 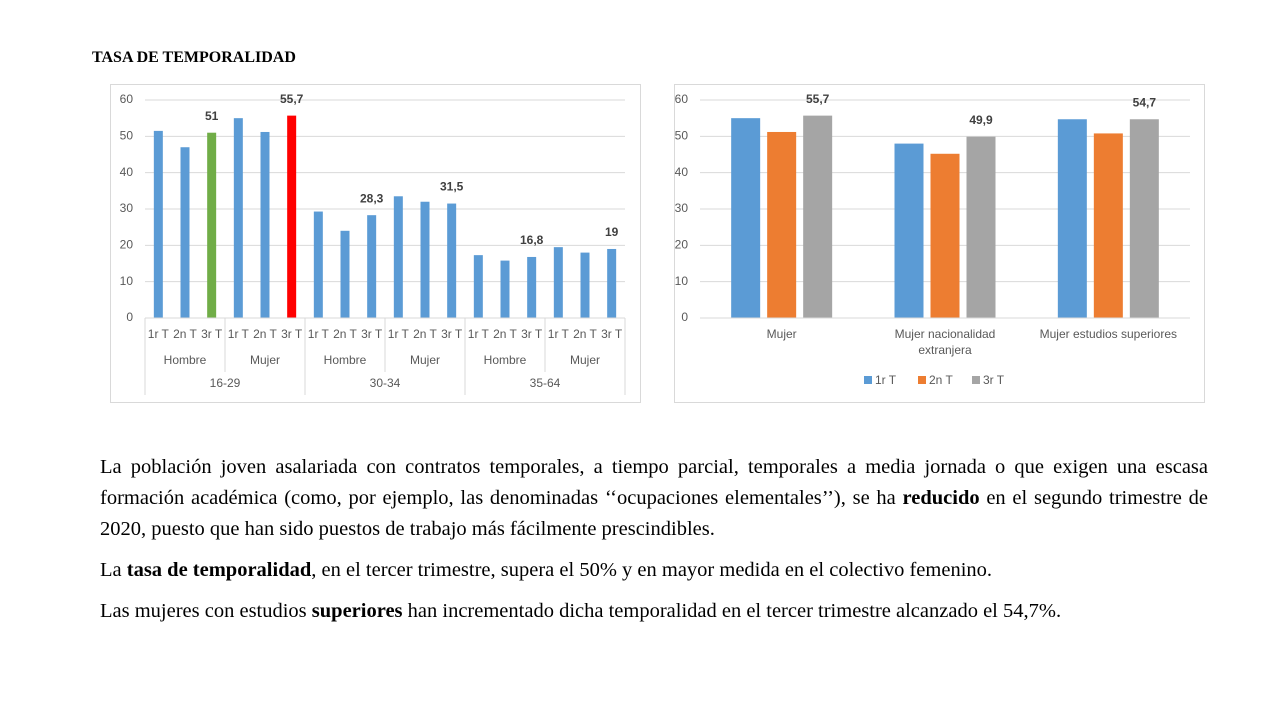 What do you see at coordinates (219, 570) in the screenshot?
I see `bold-run: tasa de temporalidad` at bounding box center [219, 570].